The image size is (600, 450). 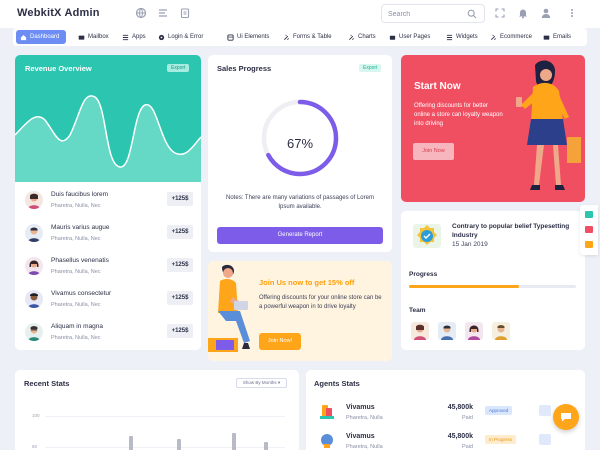 I want to click on top-header: WebkitX Admin, so click(x=300, y=14).